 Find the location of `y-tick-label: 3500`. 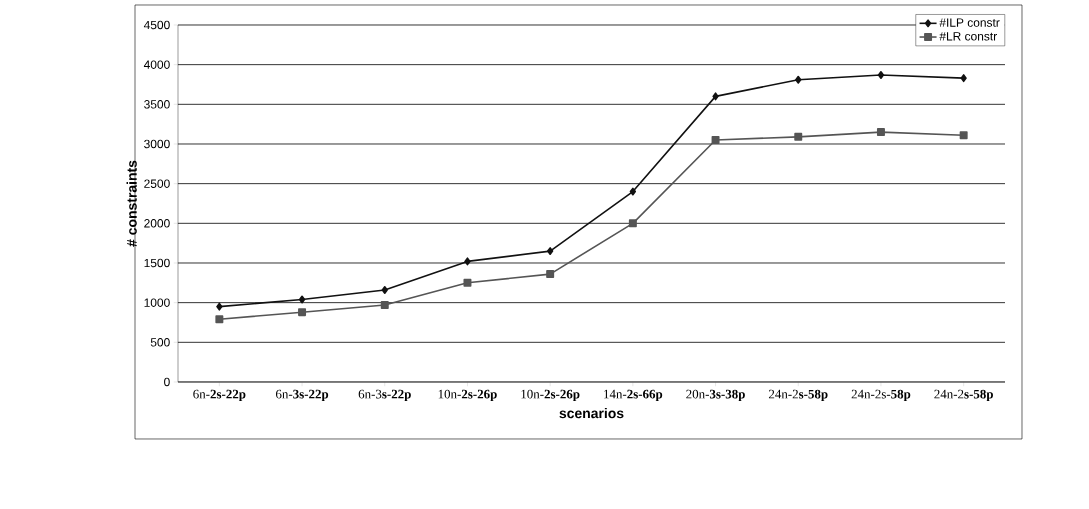

y-tick-label: 3500 is located at coordinates (157, 104).